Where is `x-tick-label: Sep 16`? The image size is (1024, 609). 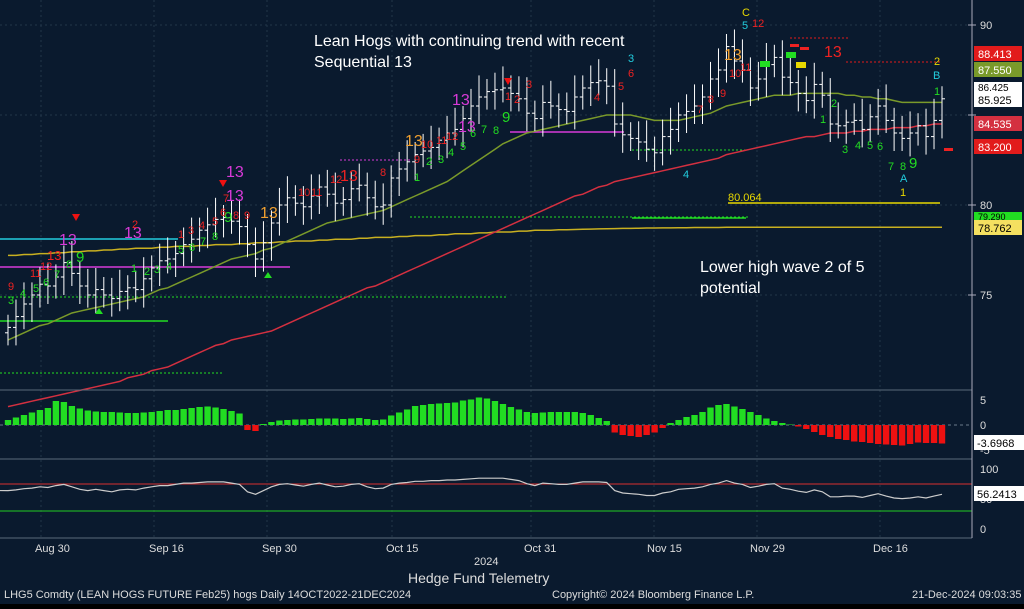
x-tick-label: Sep 16 is located at coordinates (166, 549).